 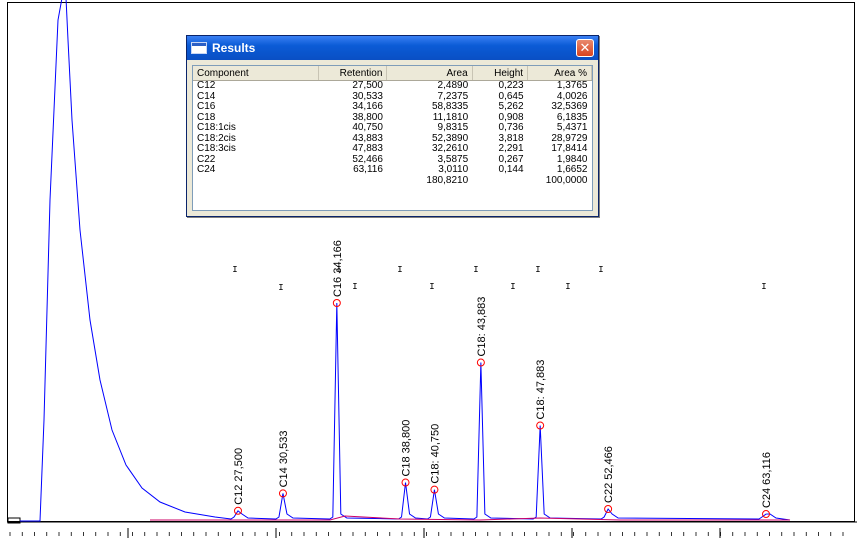 What do you see at coordinates (511, 159) in the screenshot?
I see `table-cell: 0,267` at bounding box center [511, 159].